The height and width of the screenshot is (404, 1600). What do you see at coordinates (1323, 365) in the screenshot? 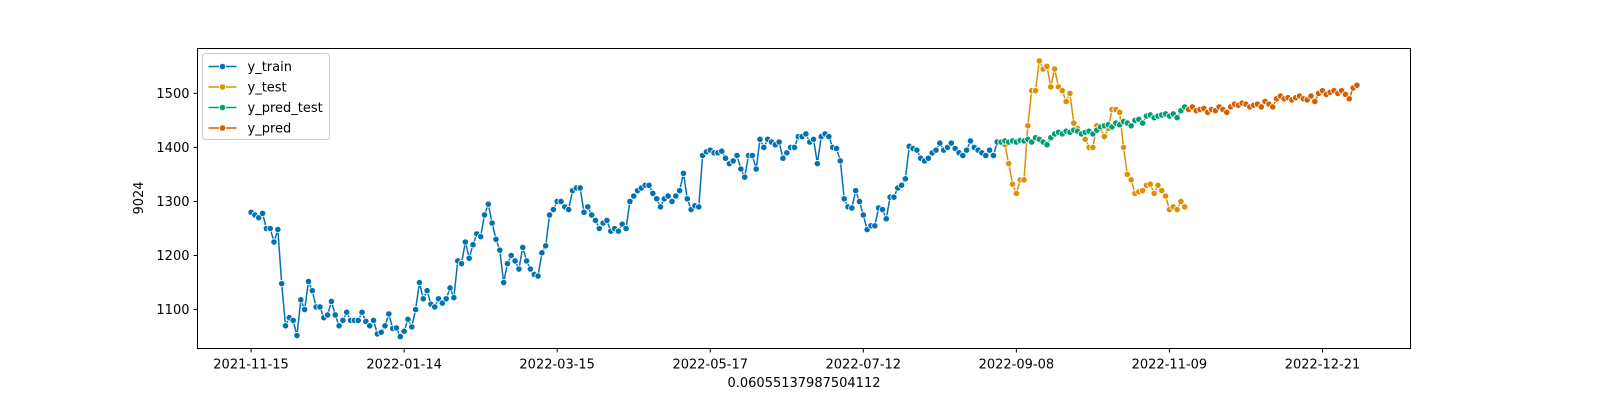
I see `x-tick-label: 2022-12-21` at bounding box center [1323, 365].